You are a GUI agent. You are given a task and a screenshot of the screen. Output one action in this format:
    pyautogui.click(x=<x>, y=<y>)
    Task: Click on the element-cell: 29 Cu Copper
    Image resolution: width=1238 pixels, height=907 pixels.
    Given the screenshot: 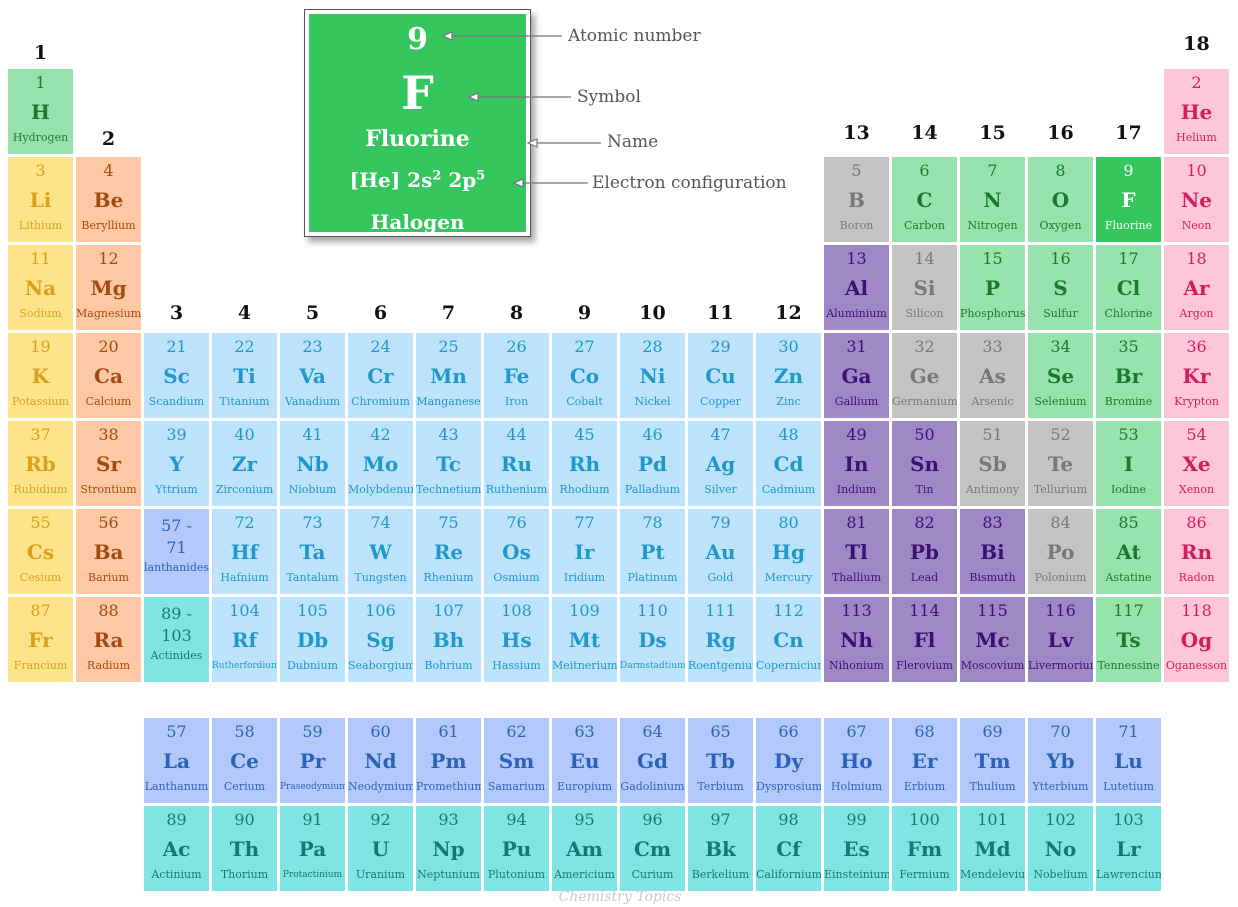 What is the action you would take?
    pyautogui.click(x=720, y=375)
    